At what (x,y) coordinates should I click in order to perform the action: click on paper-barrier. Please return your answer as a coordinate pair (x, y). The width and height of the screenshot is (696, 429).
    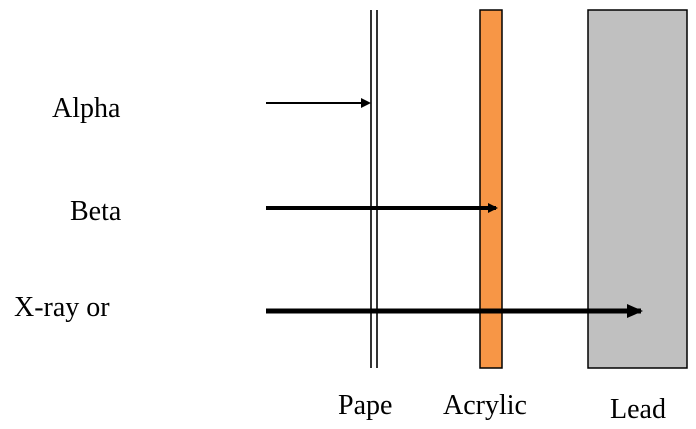
    Looking at the image, I should click on (374, 189).